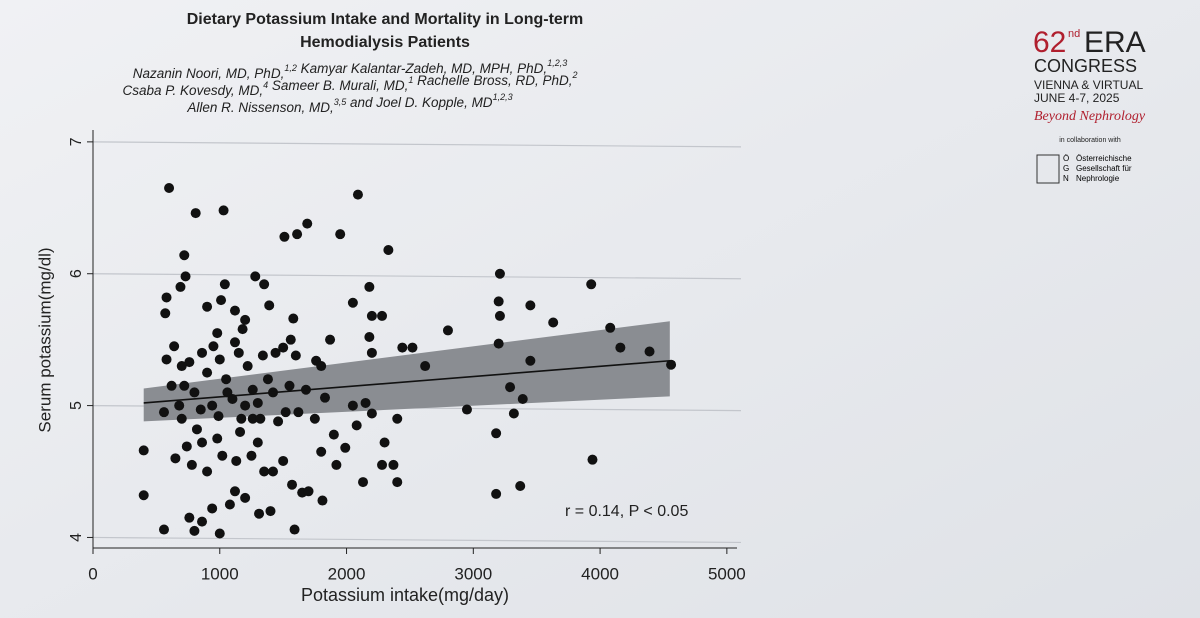  I want to click on regression-line, so click(406, 381).